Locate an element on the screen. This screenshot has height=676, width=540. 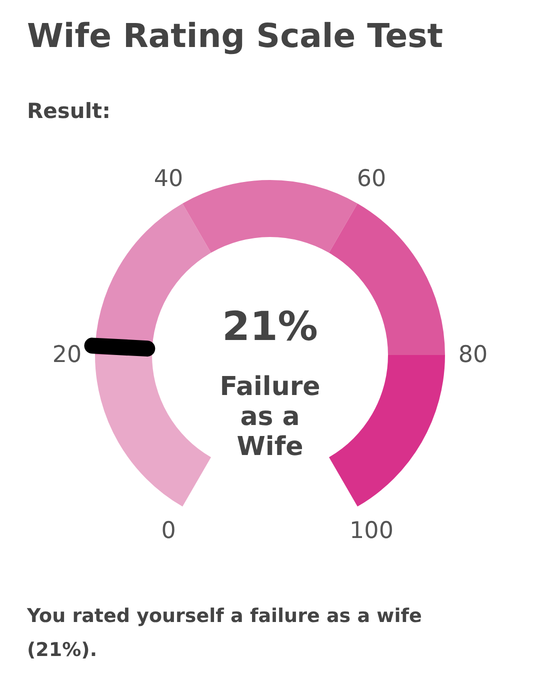
text: Failure as a Wife is located at coordinates (270, 417).